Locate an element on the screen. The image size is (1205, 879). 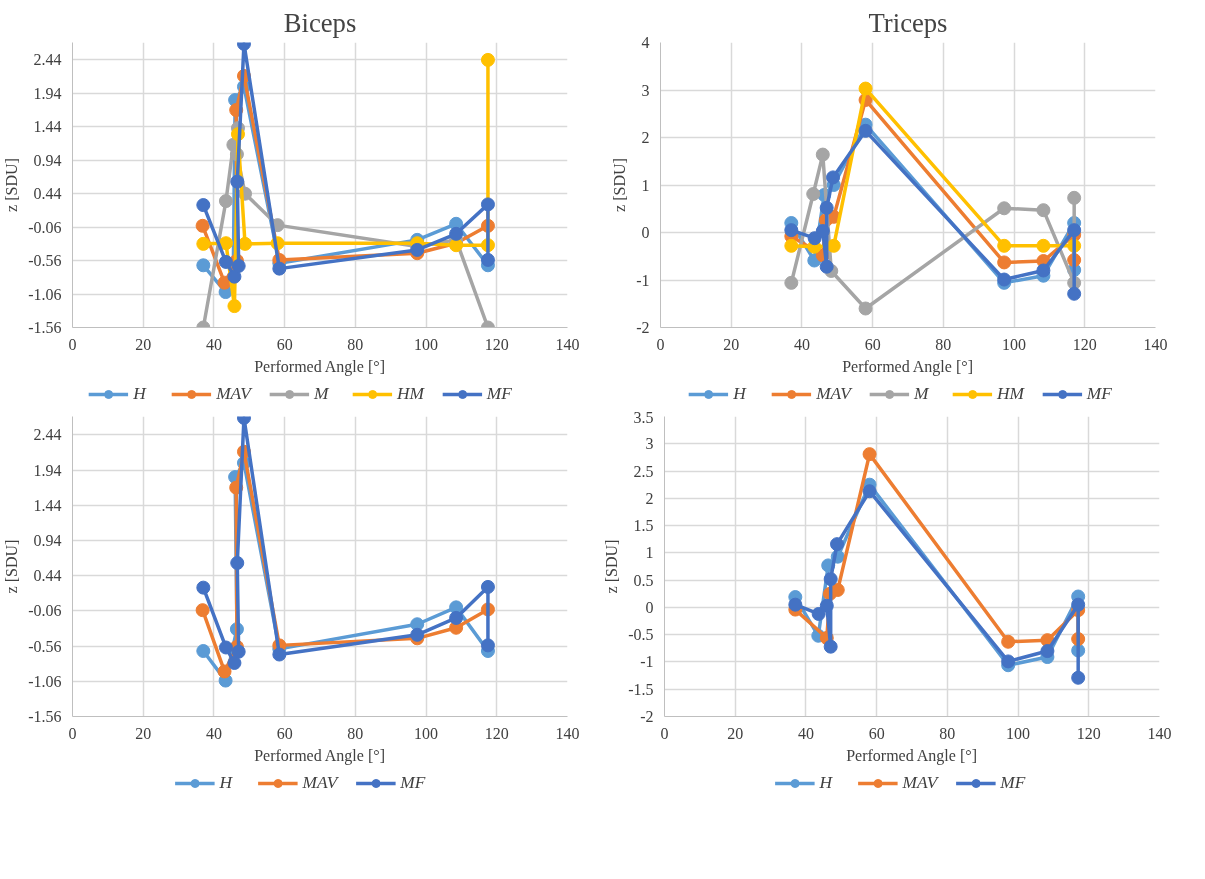
chart-title: Triceps is located at coordinates (908, 22).